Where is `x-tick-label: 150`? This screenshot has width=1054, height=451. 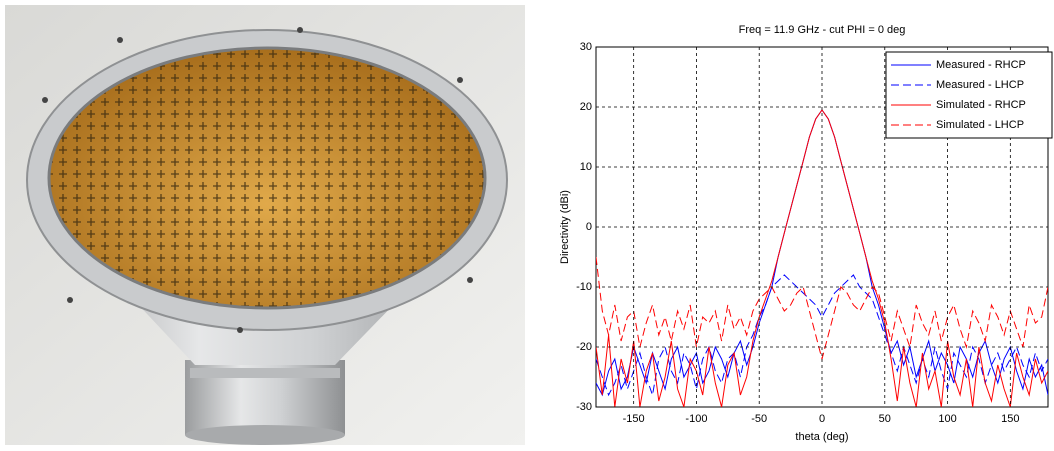
x-tick-label: 150 is located at coordinates (1010, 419).